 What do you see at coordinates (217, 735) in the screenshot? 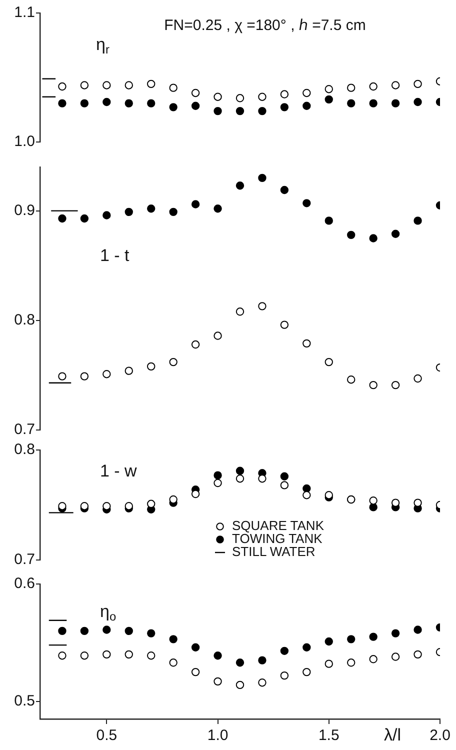
I see `x-tick-label: 1.0` at bounding box center [217, 735].